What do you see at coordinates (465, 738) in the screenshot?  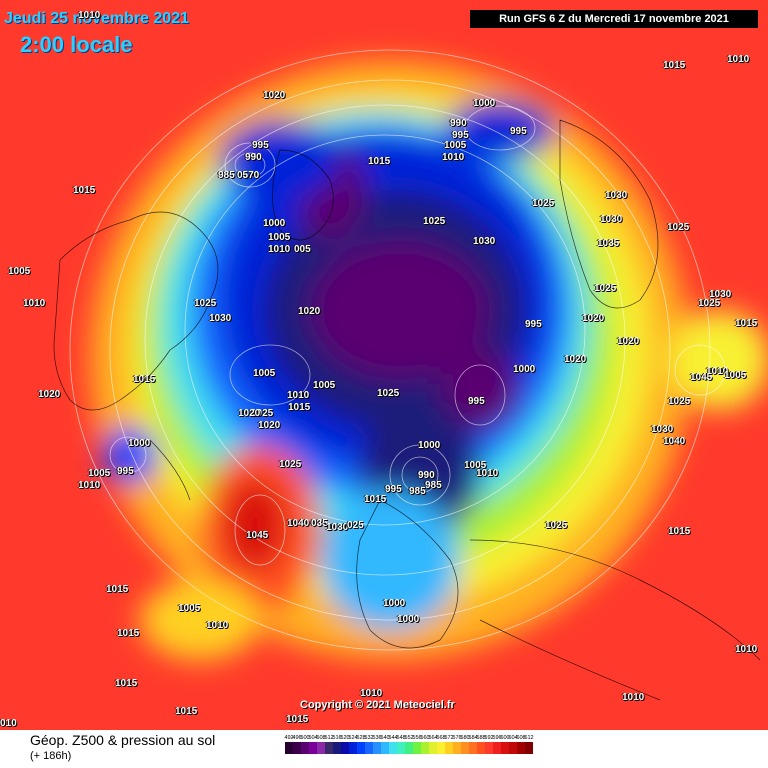 I see `legend-label: 580` at bounding box center [465, 738].